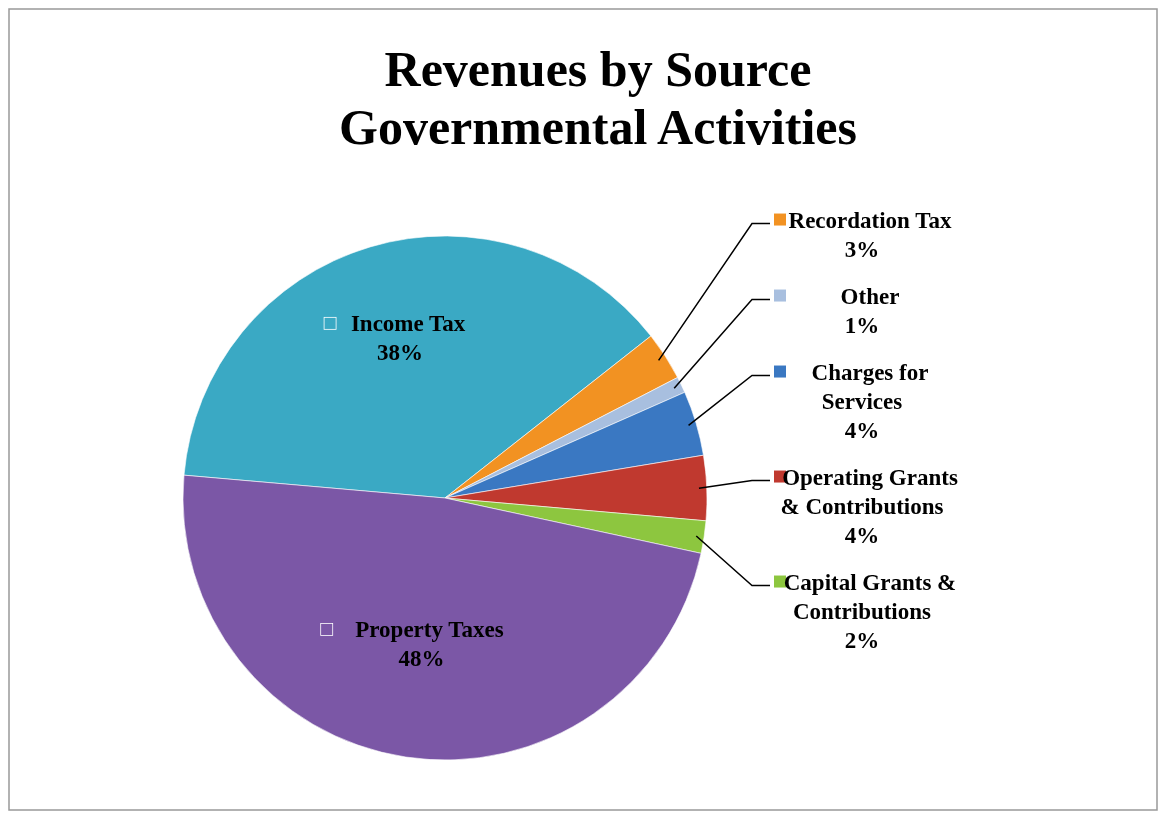 The image size is (1166, 819). I want to click on data-label: 38%, so click(400, 353).